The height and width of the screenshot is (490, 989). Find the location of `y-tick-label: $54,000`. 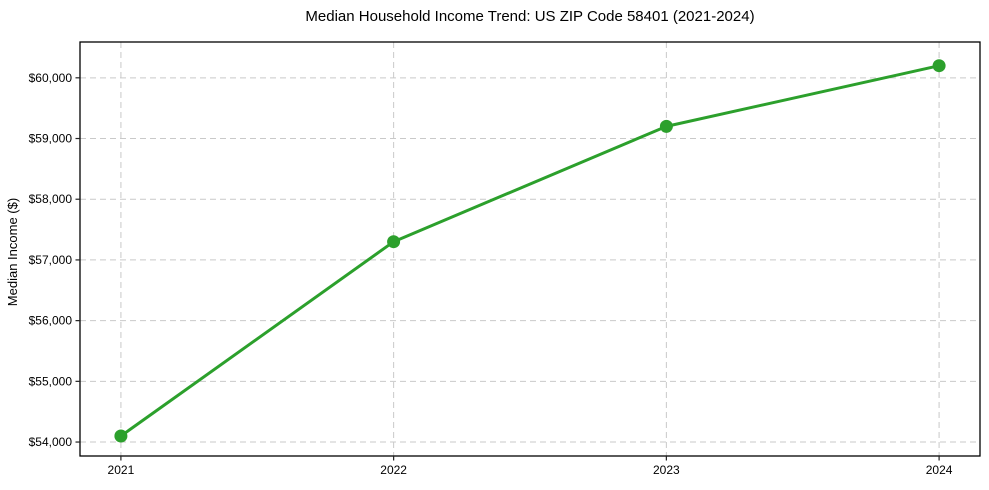

y-tick-label: $54,000 is located at coordinates (51, 442).